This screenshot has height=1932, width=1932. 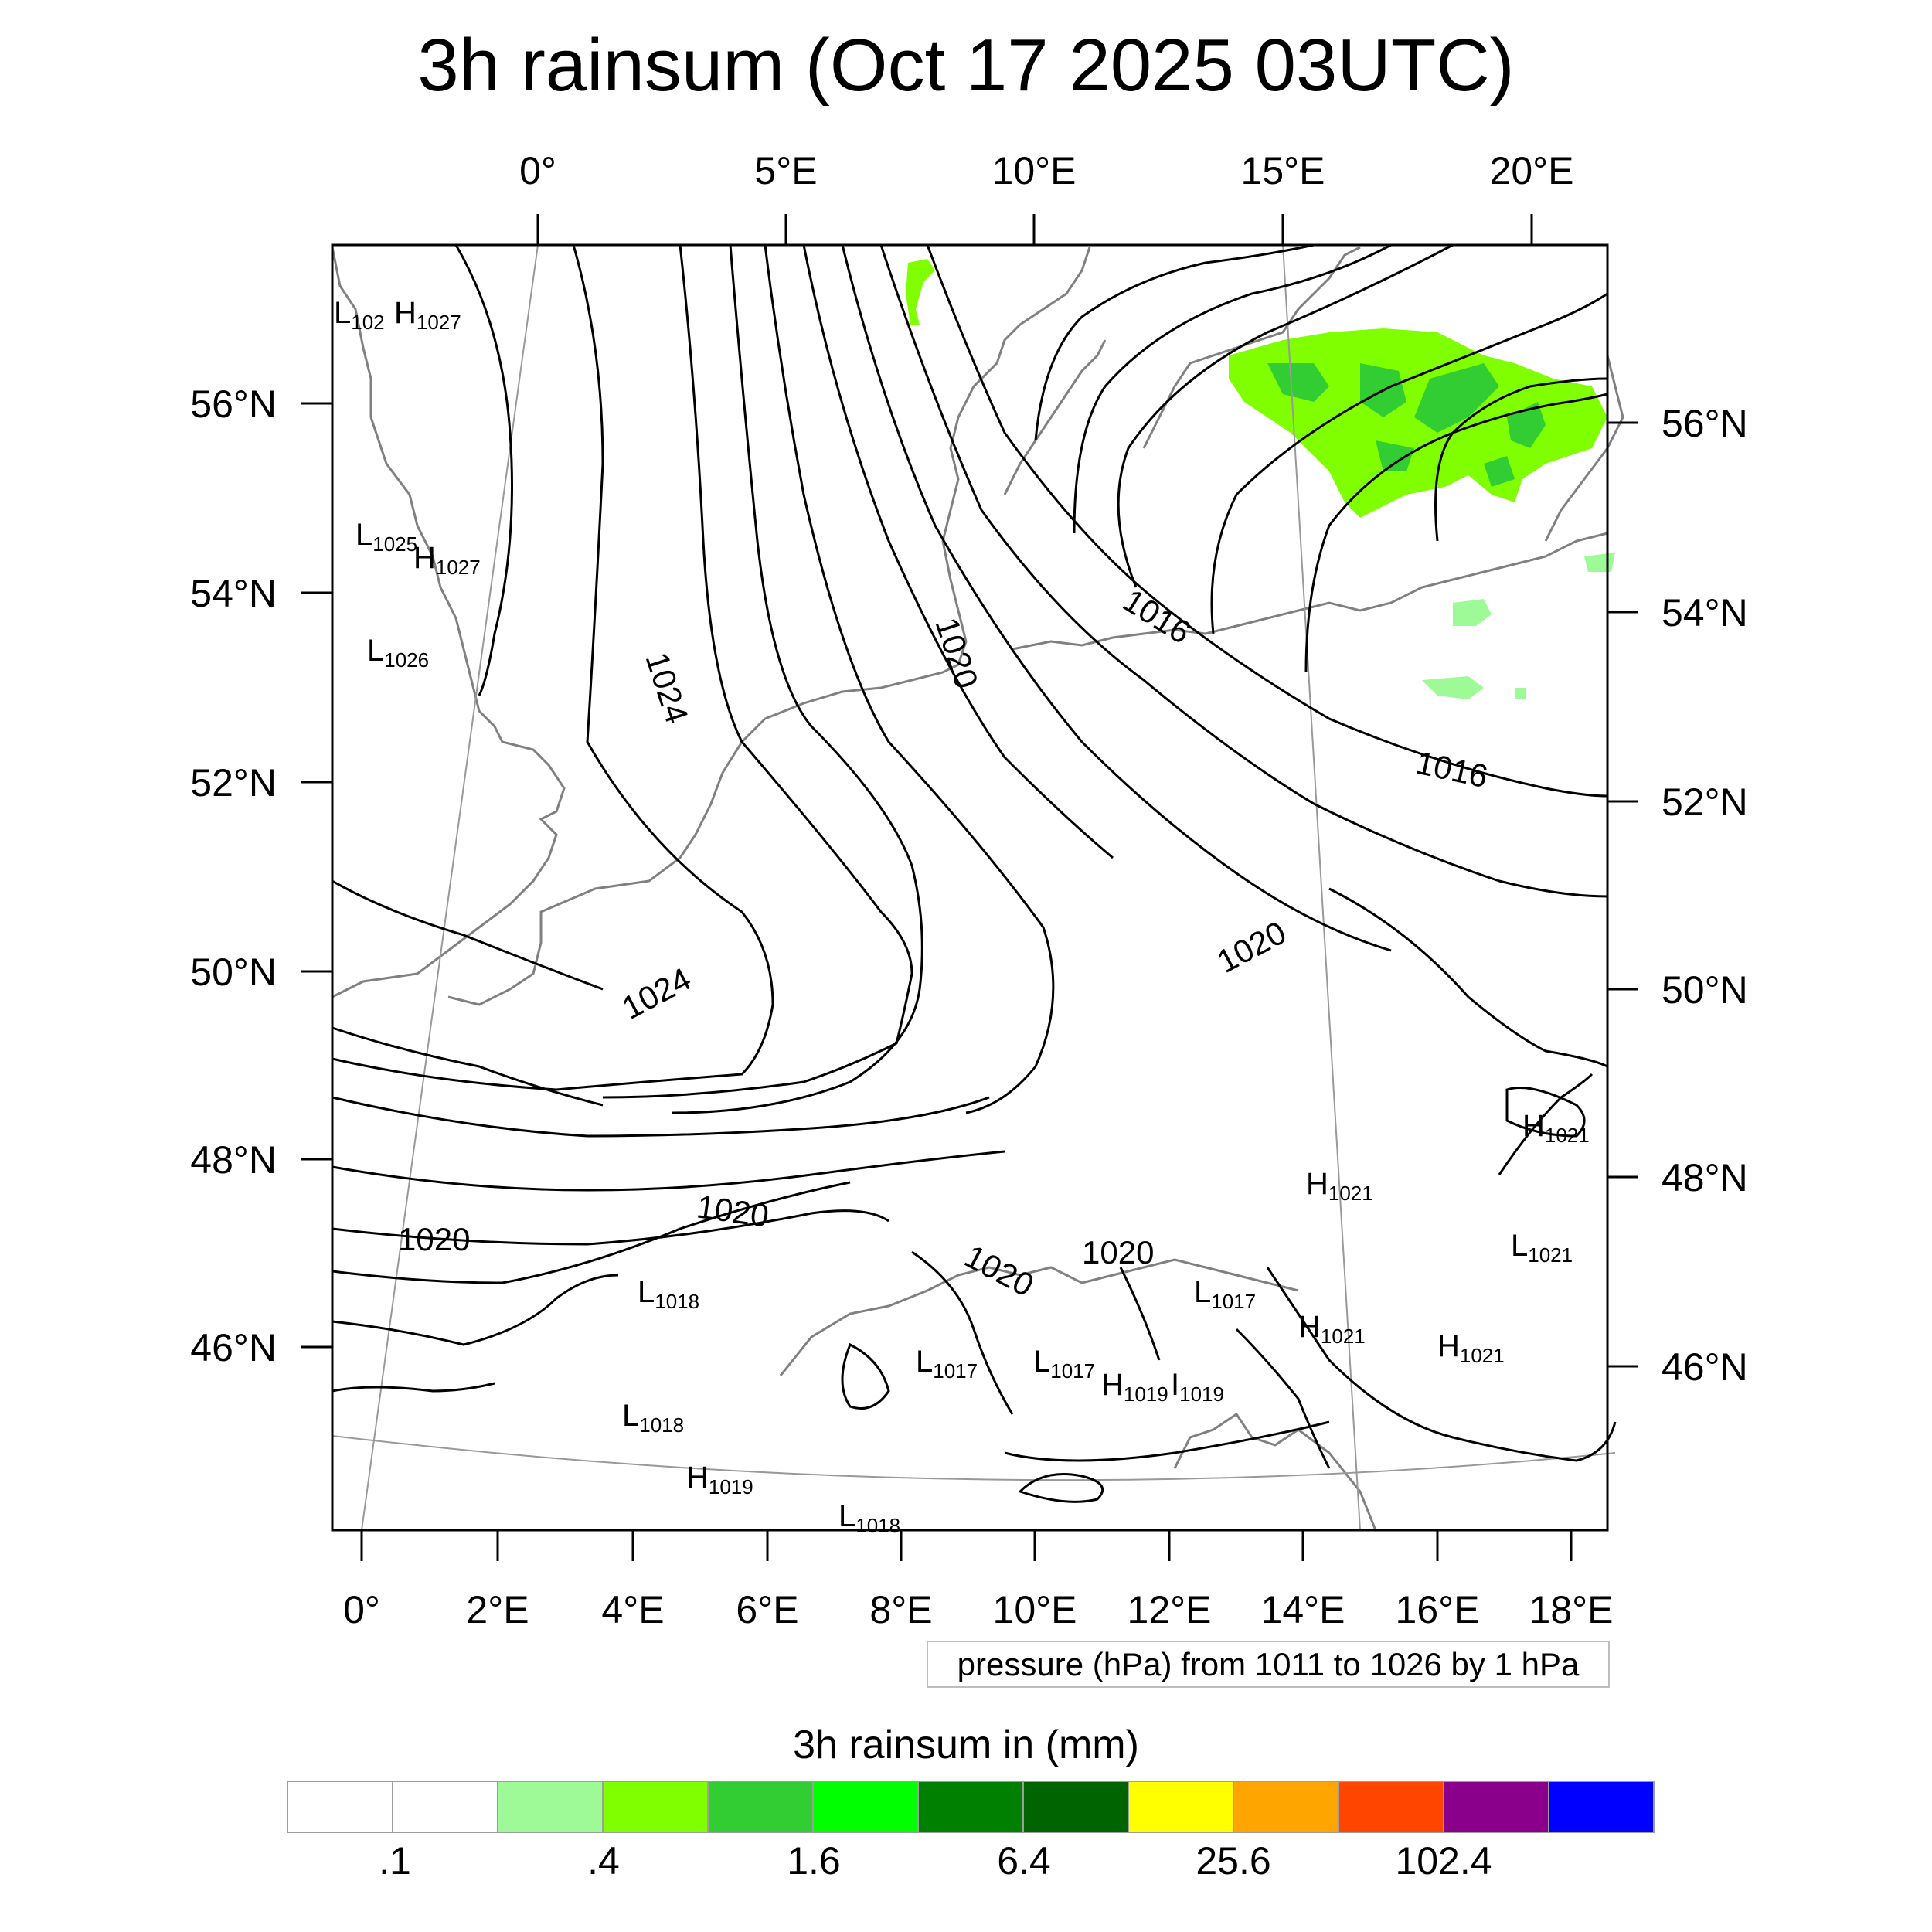 What do you see at coordinates (1705, 896) in the screenshot?
I see `right-lat-labels: 56°N 54°N 52°N 50°N 48°N 46°N` at bounding box center [1705, 896].